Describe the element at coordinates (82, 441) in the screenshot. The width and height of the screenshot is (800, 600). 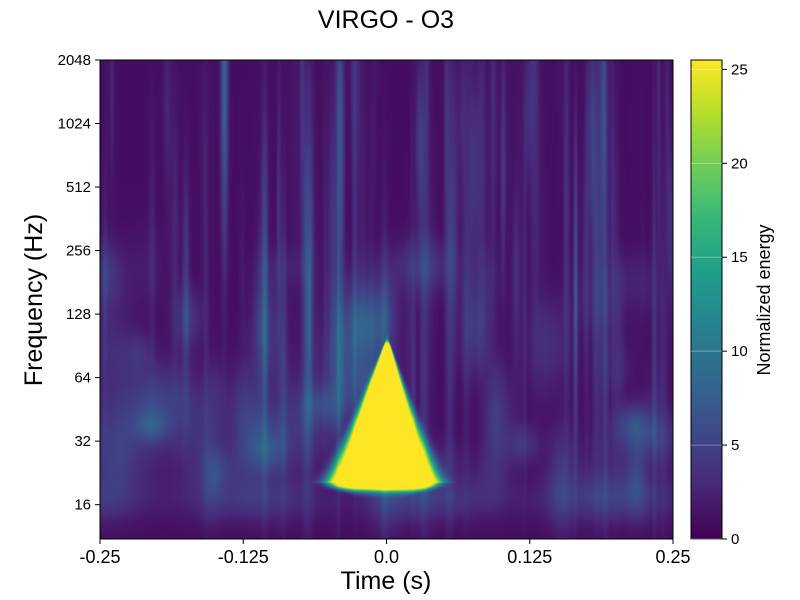
I see `y-tick-label: 32` at that location.